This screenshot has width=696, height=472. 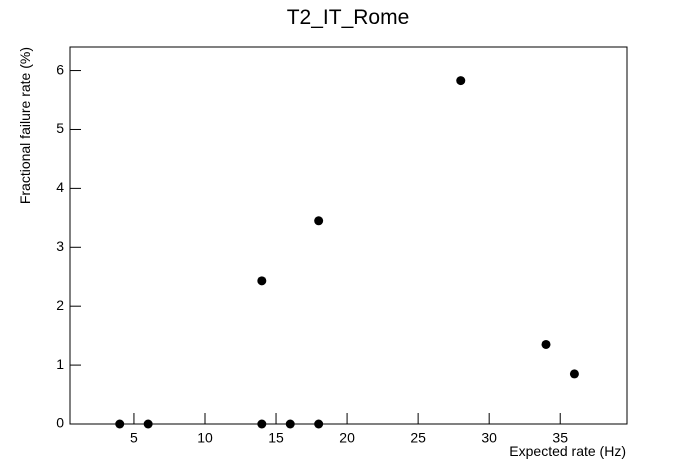 What do you see at coordinates (205, 438) in the screenshot?
I see `x-tick-label: 10` at bounding box center [205, 438].